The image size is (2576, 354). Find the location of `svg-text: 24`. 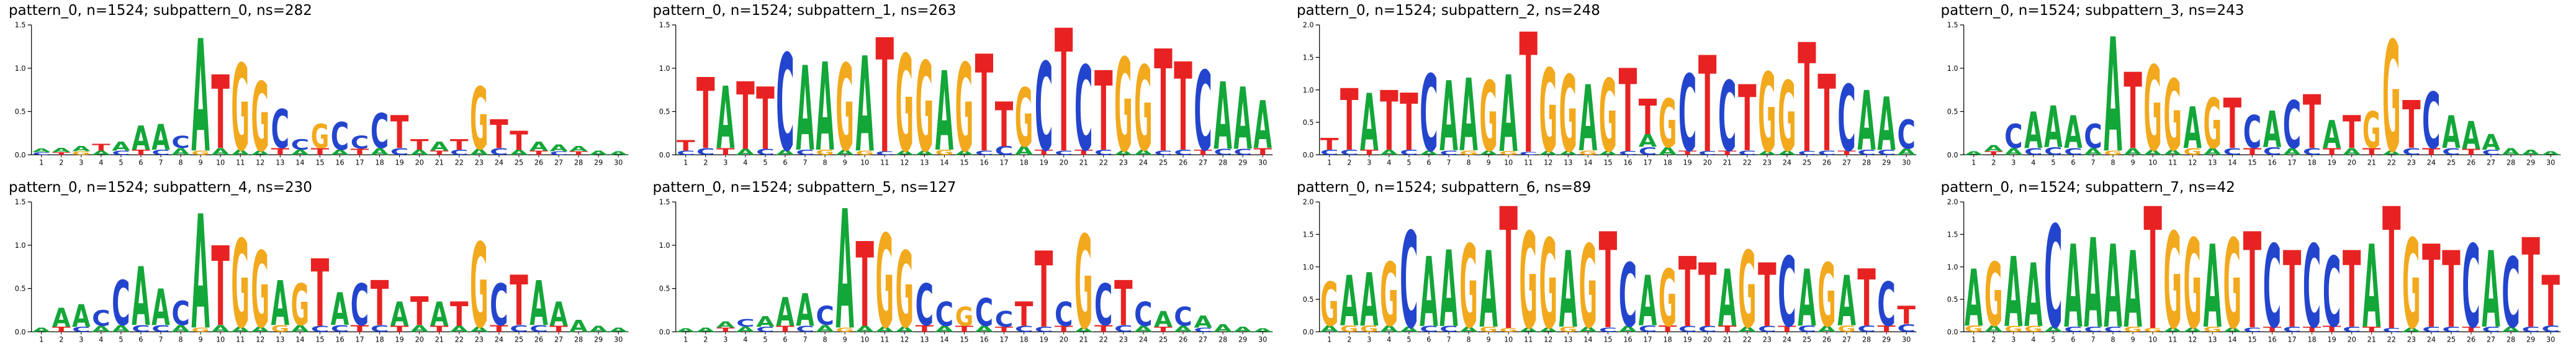

svg-text: 24 is located at coordinates (1787, 340).